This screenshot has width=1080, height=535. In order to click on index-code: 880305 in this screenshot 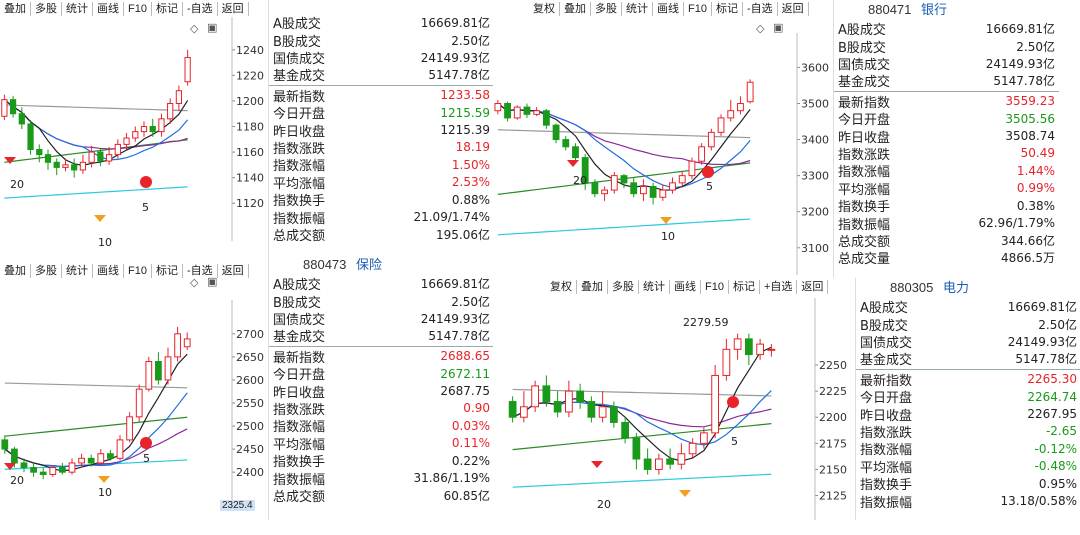, I will do `click(912, 287)`.